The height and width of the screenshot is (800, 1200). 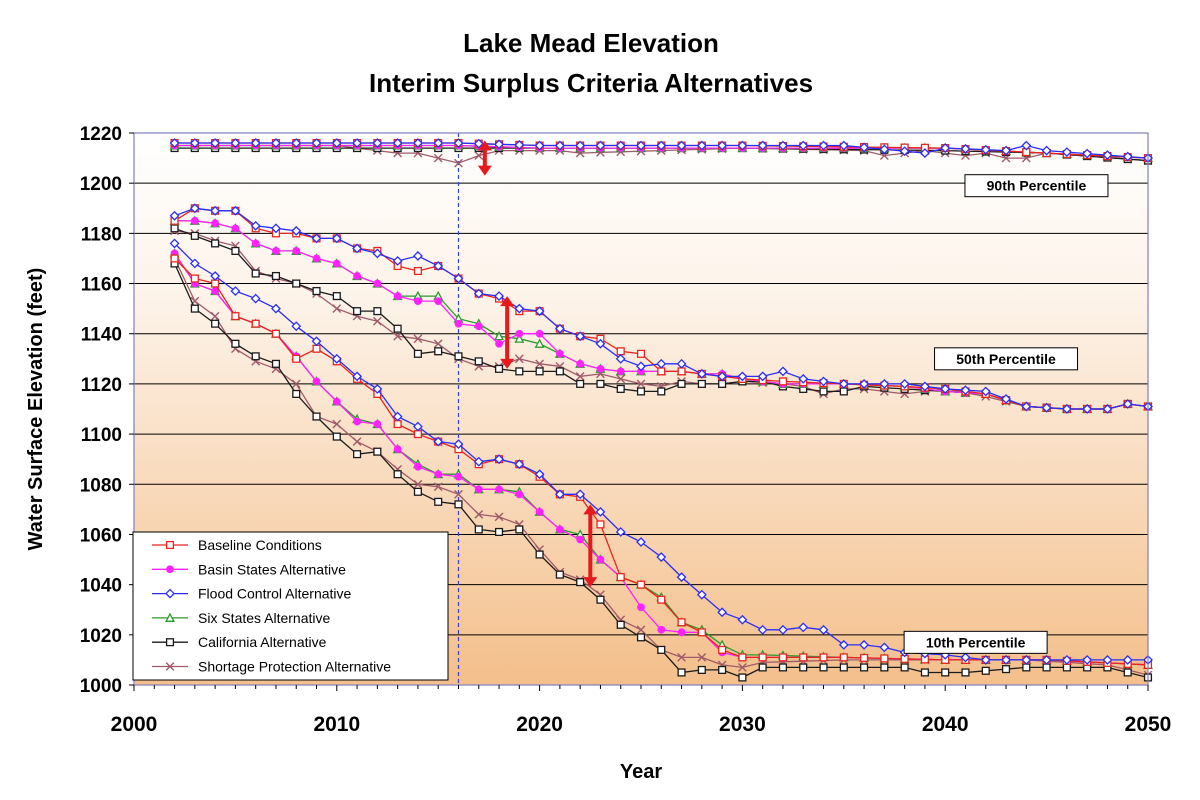 I want to click on percentile-label: 10th Percentile, so click(x=975, y=642).